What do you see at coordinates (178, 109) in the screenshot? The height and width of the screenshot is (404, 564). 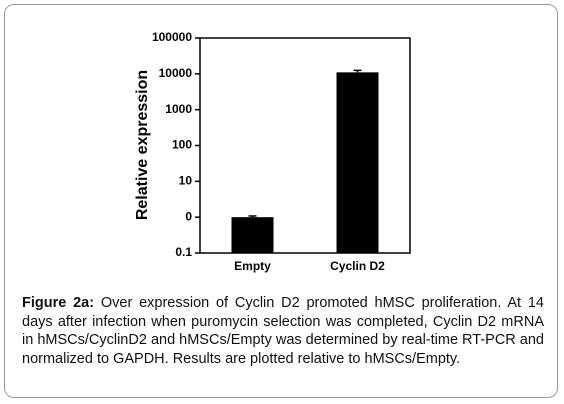 I see `y-tick-label: 1000` at bounding box center [178, 109].